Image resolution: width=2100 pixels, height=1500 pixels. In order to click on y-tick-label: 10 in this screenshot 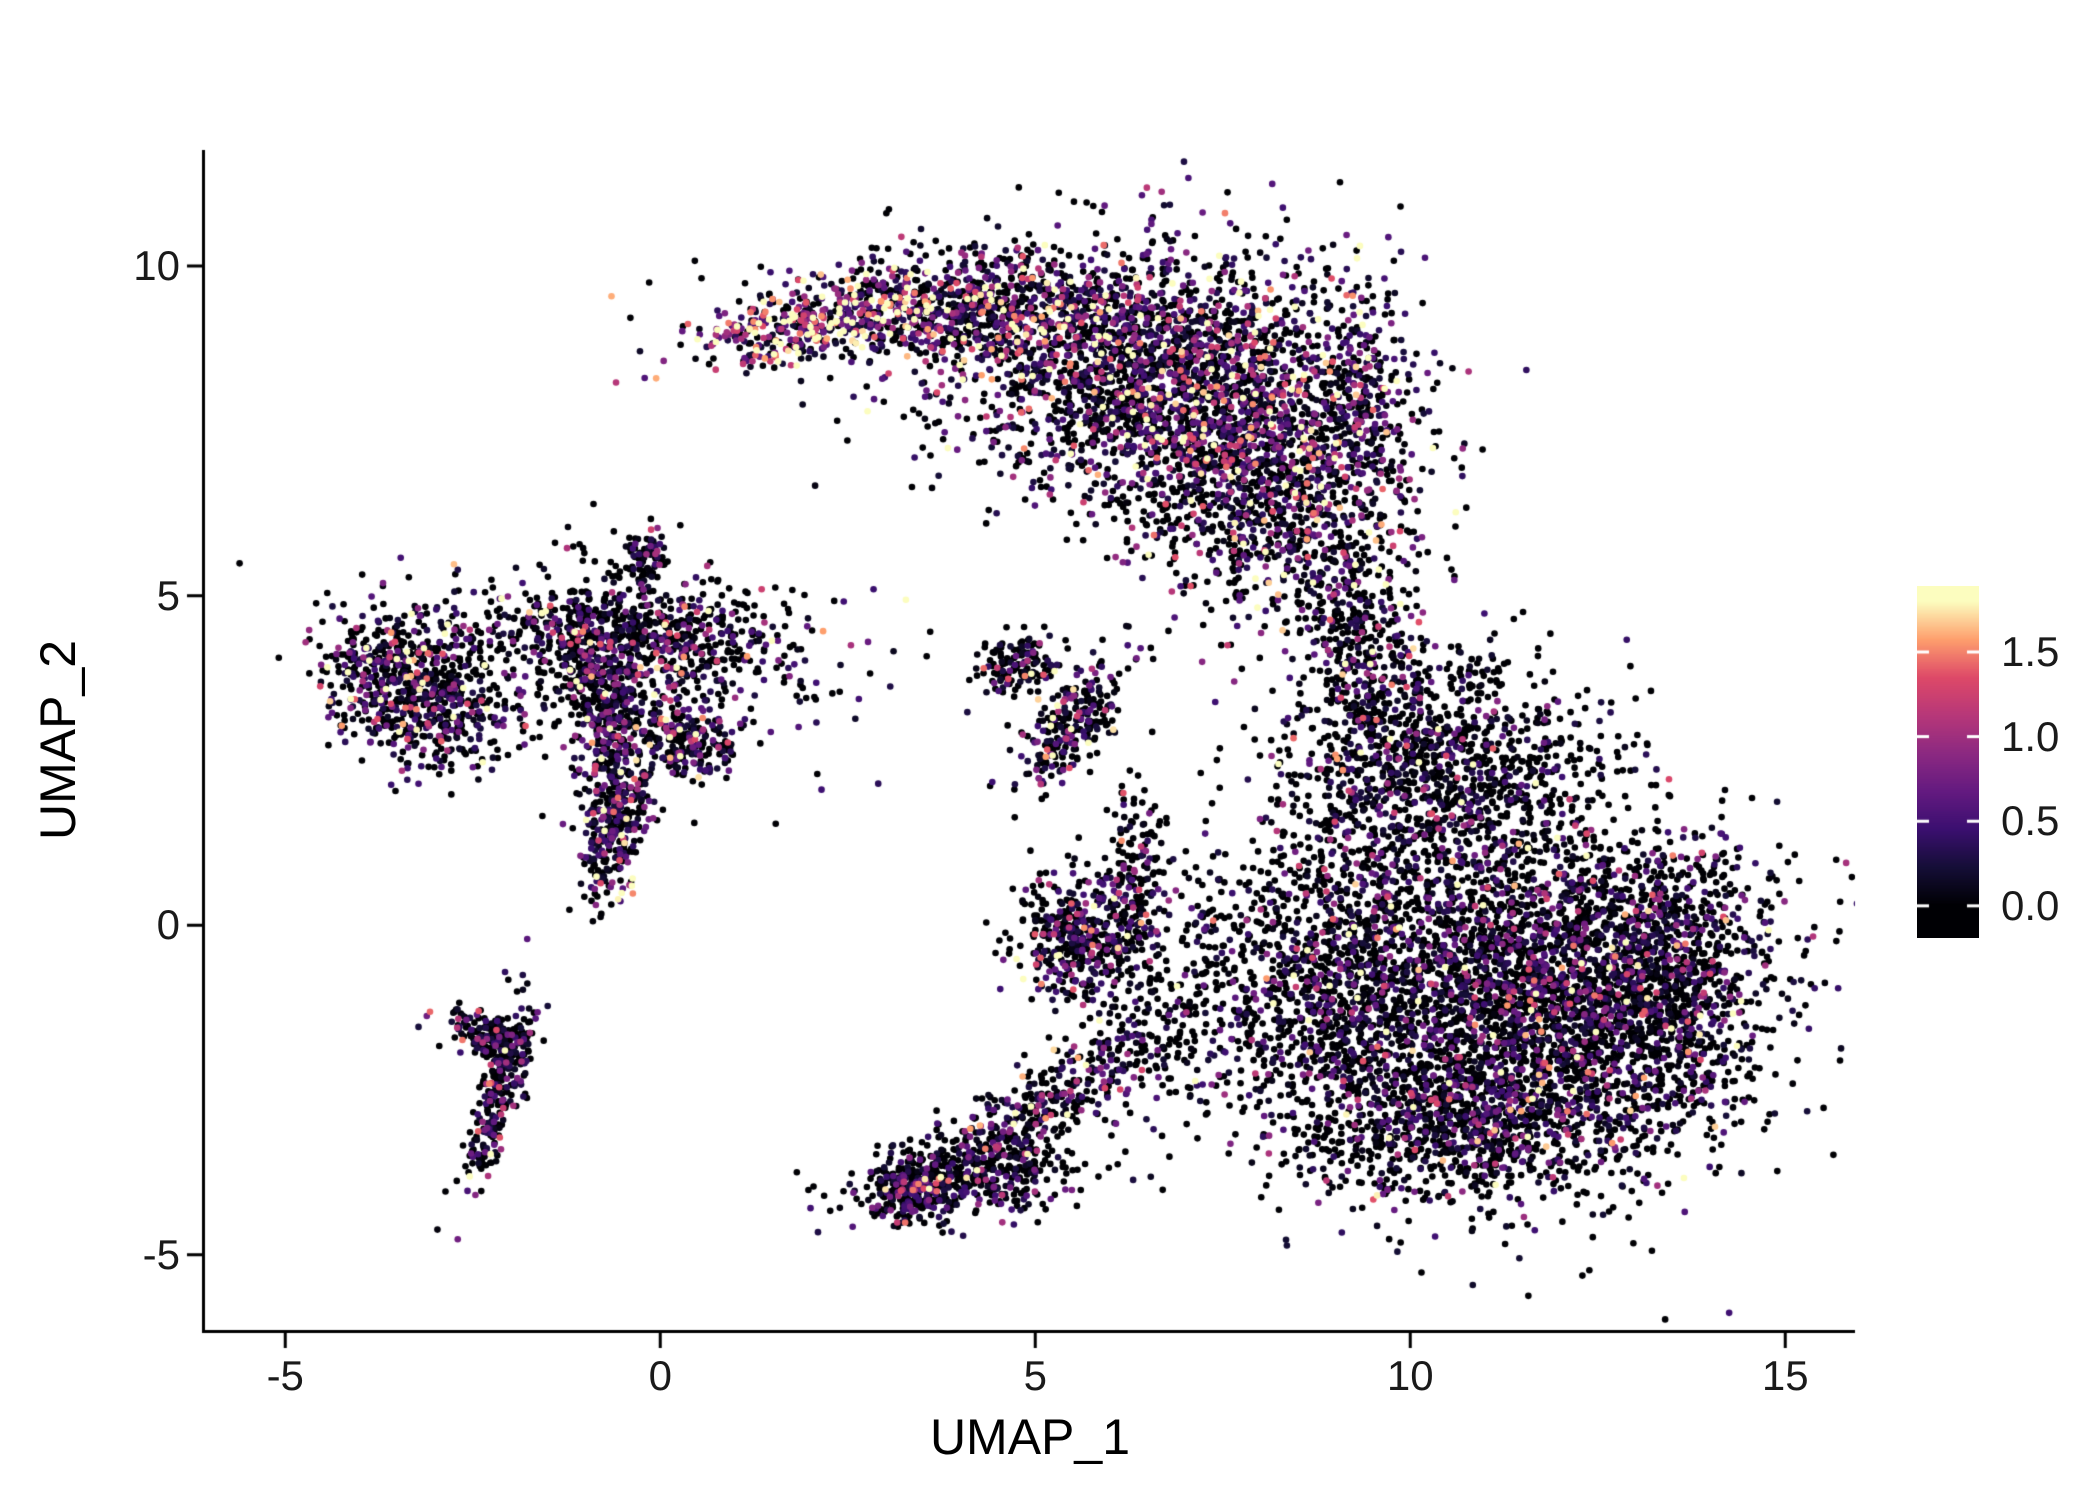, I will do `click(156, 266)`.